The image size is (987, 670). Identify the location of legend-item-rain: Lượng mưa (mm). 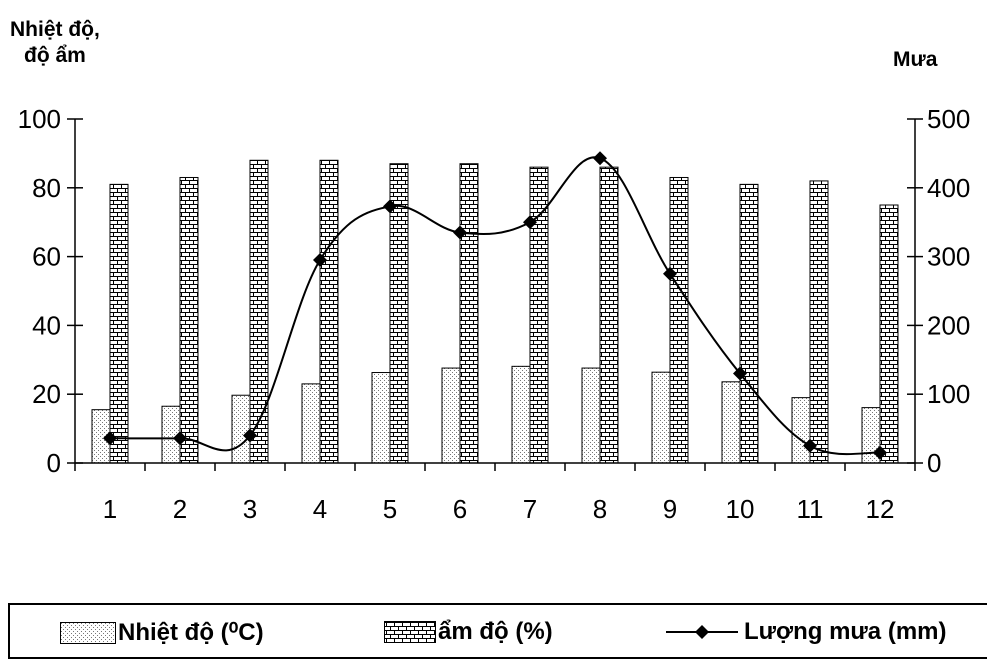
(805, 632).